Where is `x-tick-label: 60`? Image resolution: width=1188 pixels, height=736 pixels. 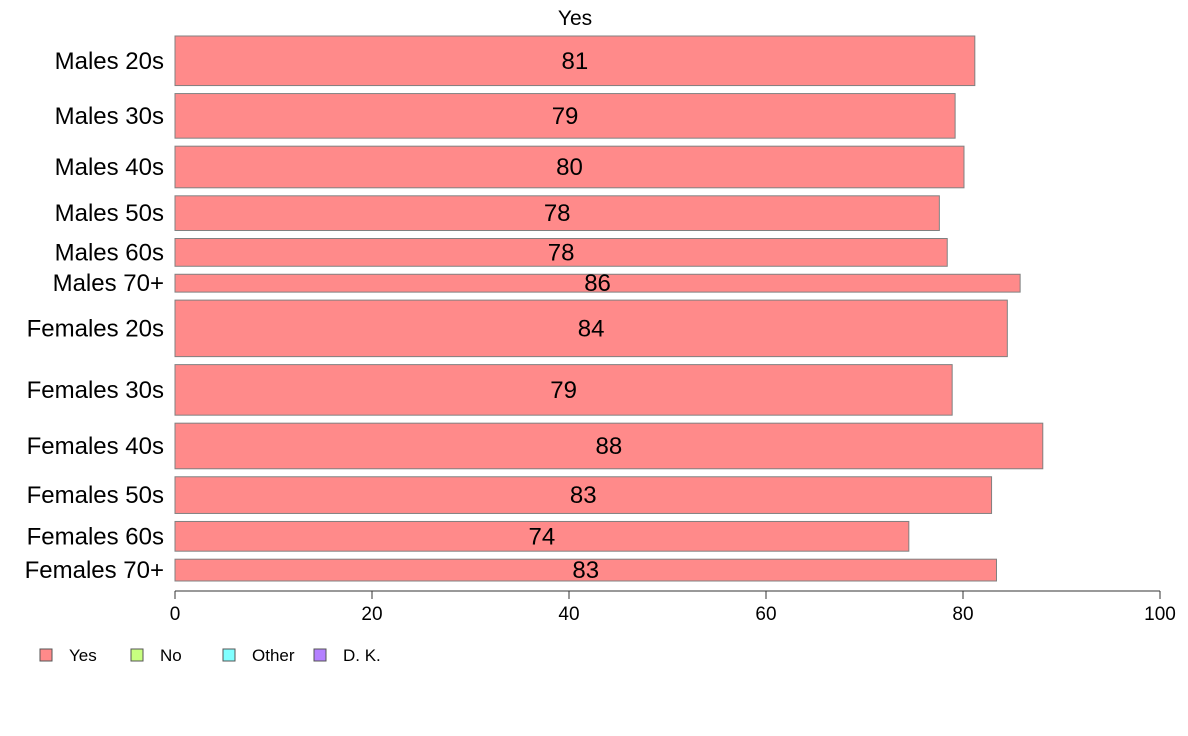 x-tick-label: 60 is located at coordinates (765, 614).